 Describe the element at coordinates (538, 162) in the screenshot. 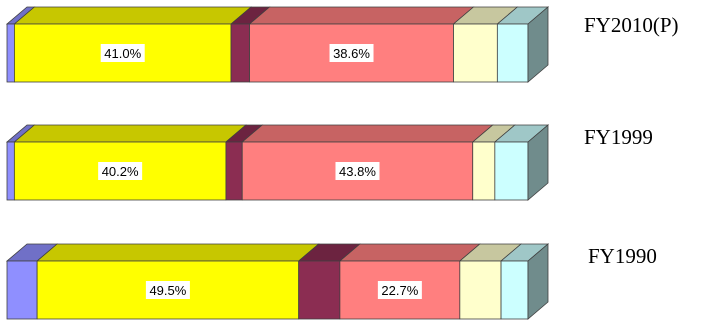

I see `bar-side-fy1999` at that location.